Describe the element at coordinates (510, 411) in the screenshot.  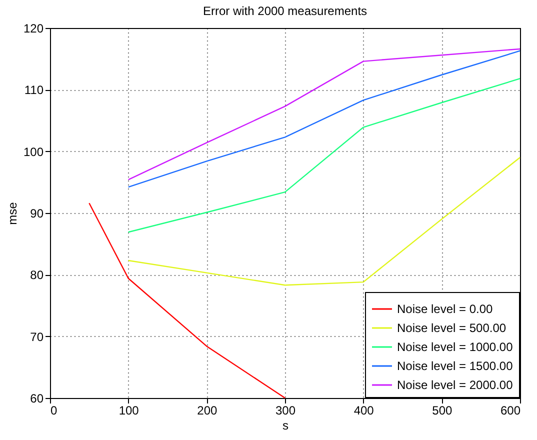
I see `x-tick-label: 600` at that location.